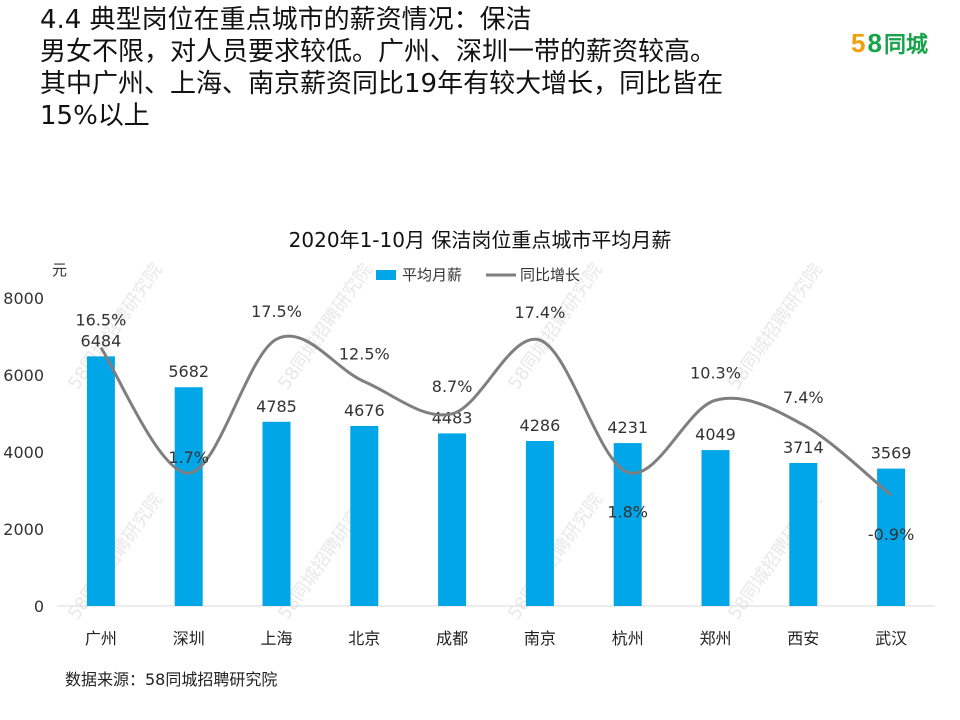  Describe the element at coordinates (188, 496) in the screenshot. I see `bar-深圳` at that location.